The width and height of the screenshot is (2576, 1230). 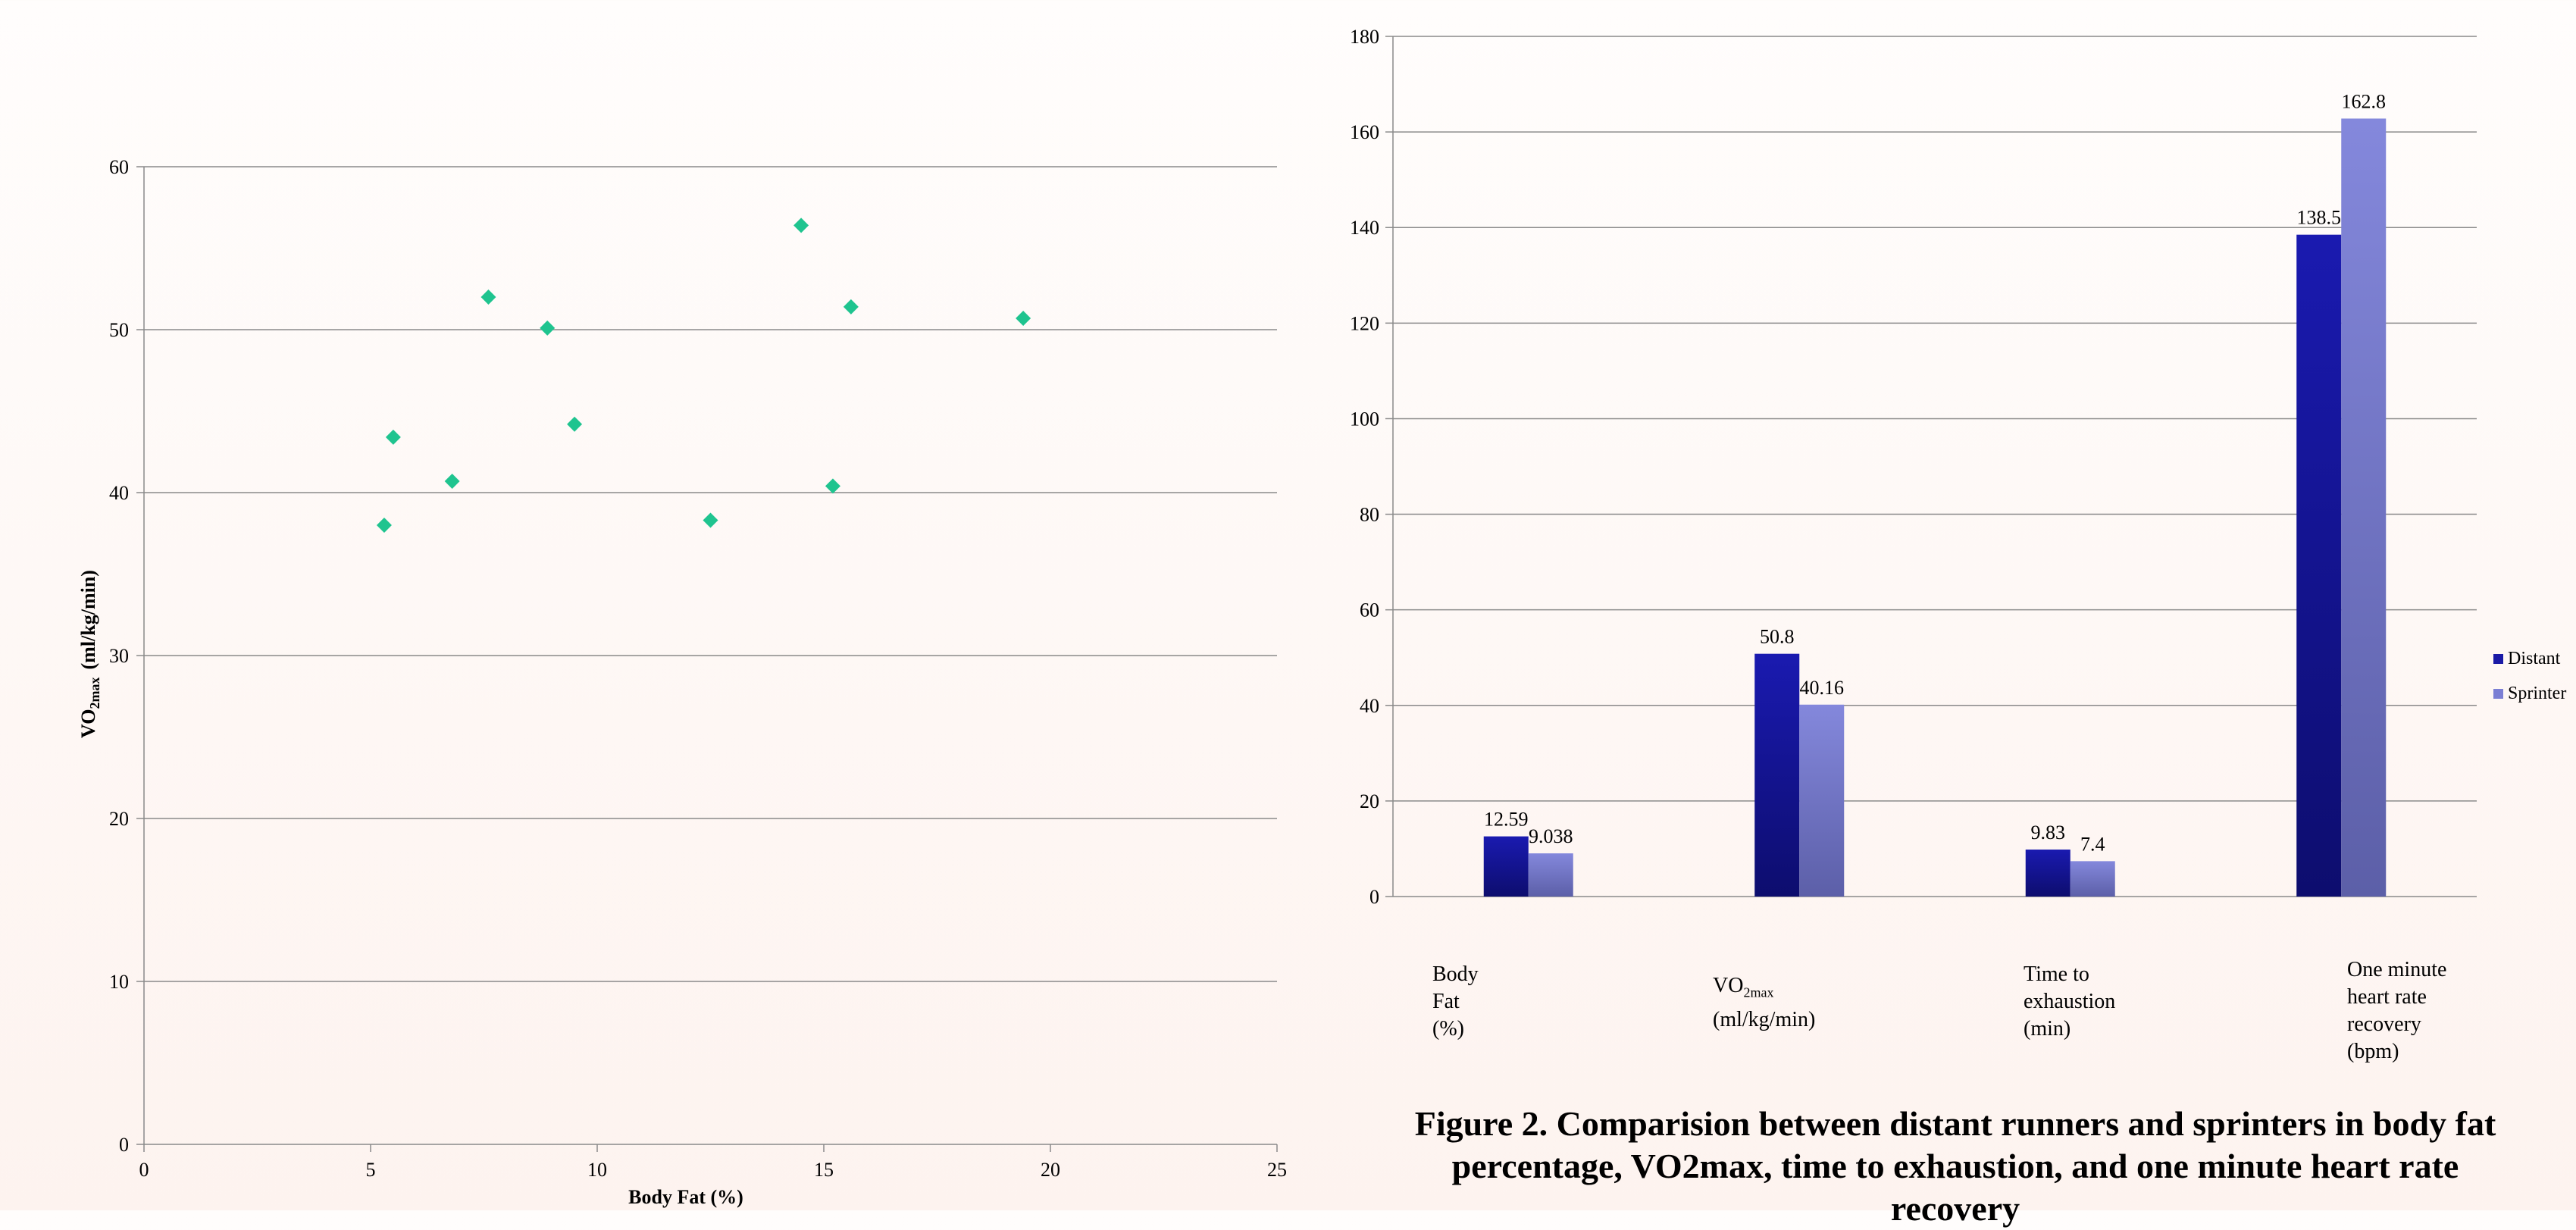 I want to click on bar-y-tick-label: 100, so click(x=1364, y=419).